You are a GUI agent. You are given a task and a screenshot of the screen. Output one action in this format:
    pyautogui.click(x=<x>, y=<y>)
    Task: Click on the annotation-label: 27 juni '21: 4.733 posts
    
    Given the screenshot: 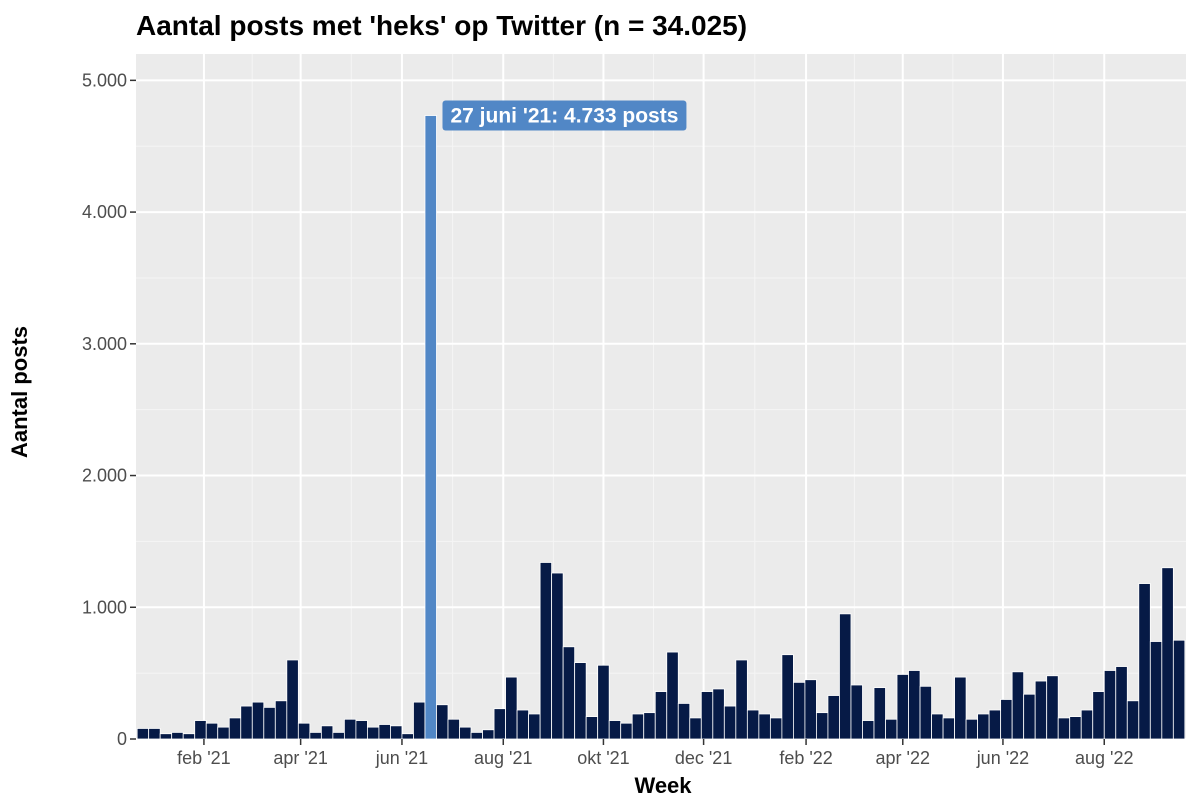 What is the action you would take?
    pyautogui.click(x=564, y=116)
    